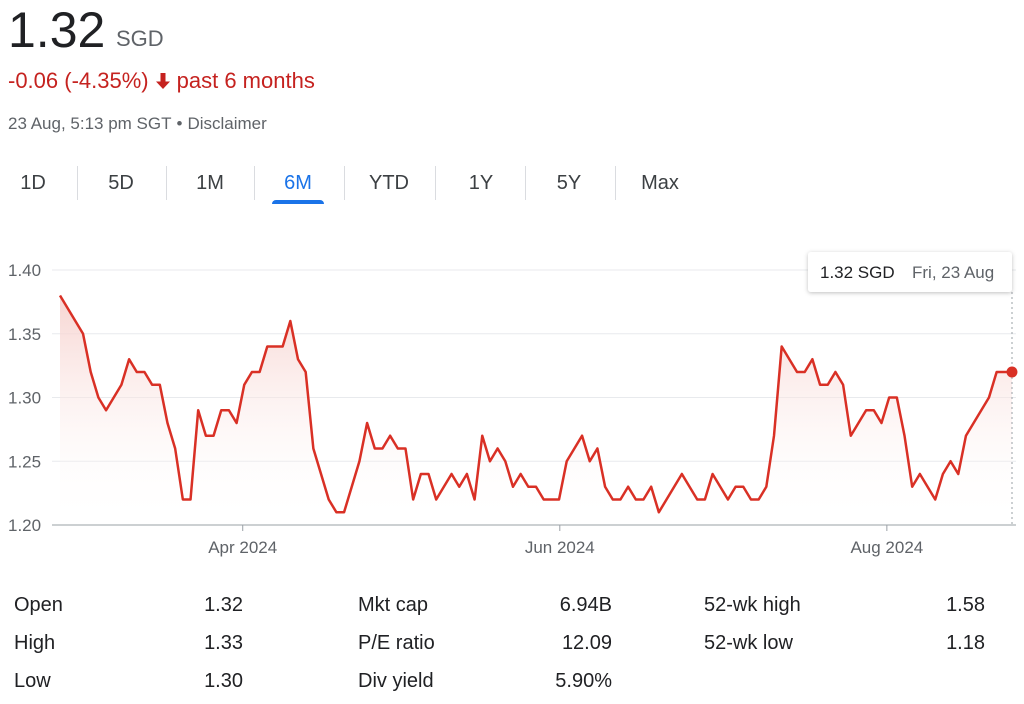  I want to click on stat-label: High, so click(35, 643).